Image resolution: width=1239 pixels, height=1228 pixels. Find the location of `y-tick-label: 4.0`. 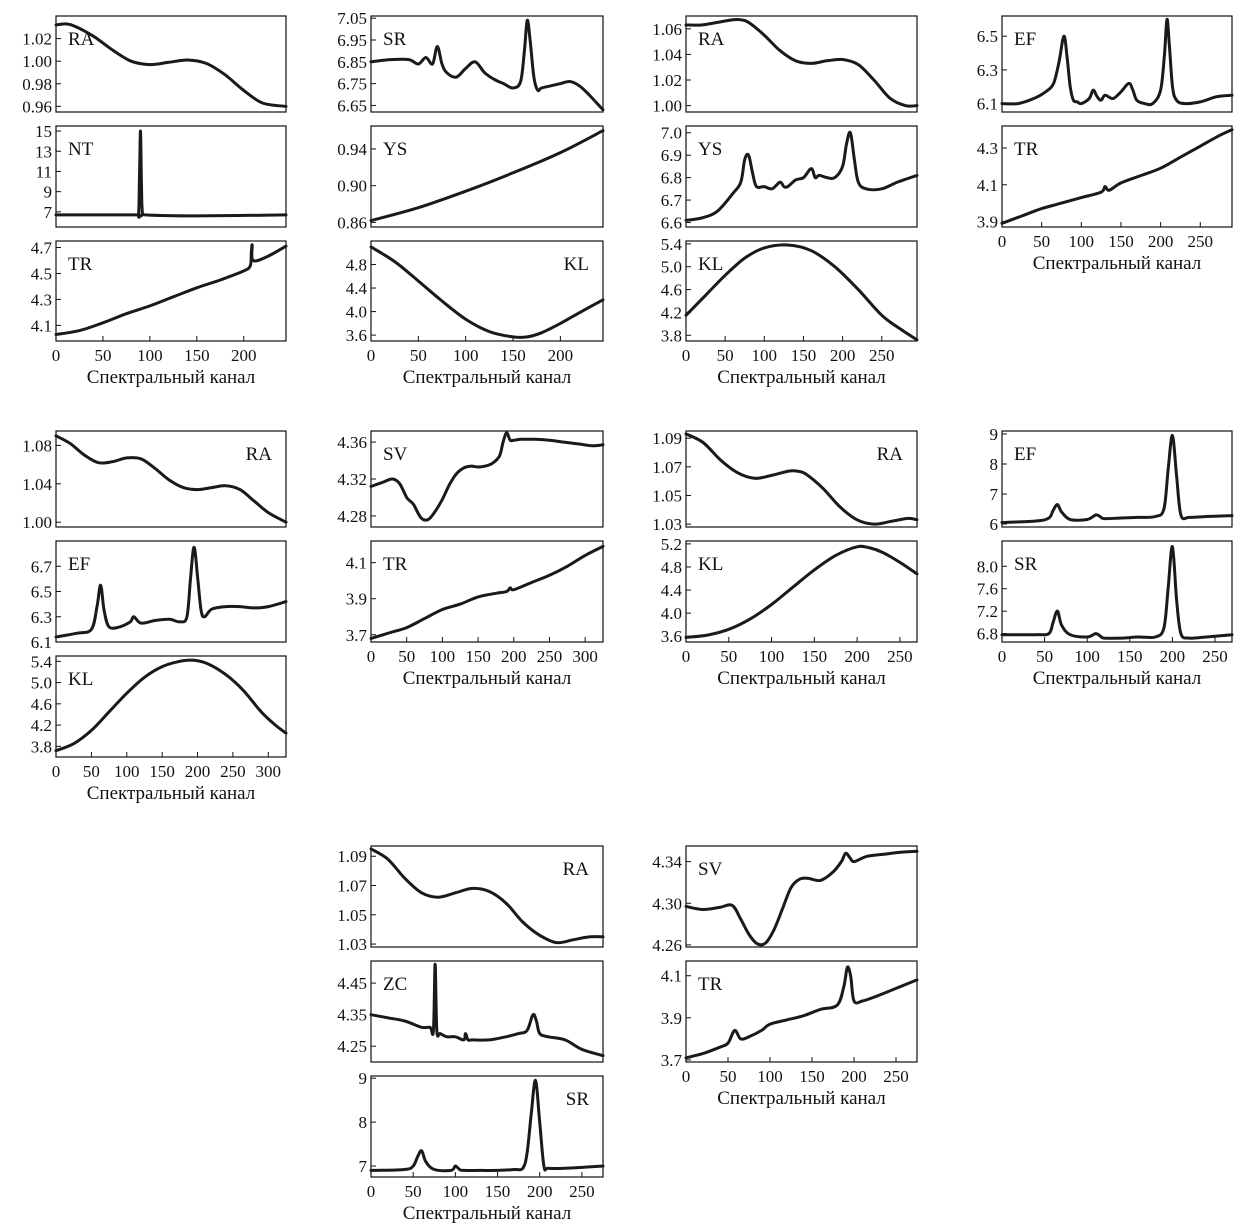

y-tick-label: 4.0 is located at coordinates (671, 613).